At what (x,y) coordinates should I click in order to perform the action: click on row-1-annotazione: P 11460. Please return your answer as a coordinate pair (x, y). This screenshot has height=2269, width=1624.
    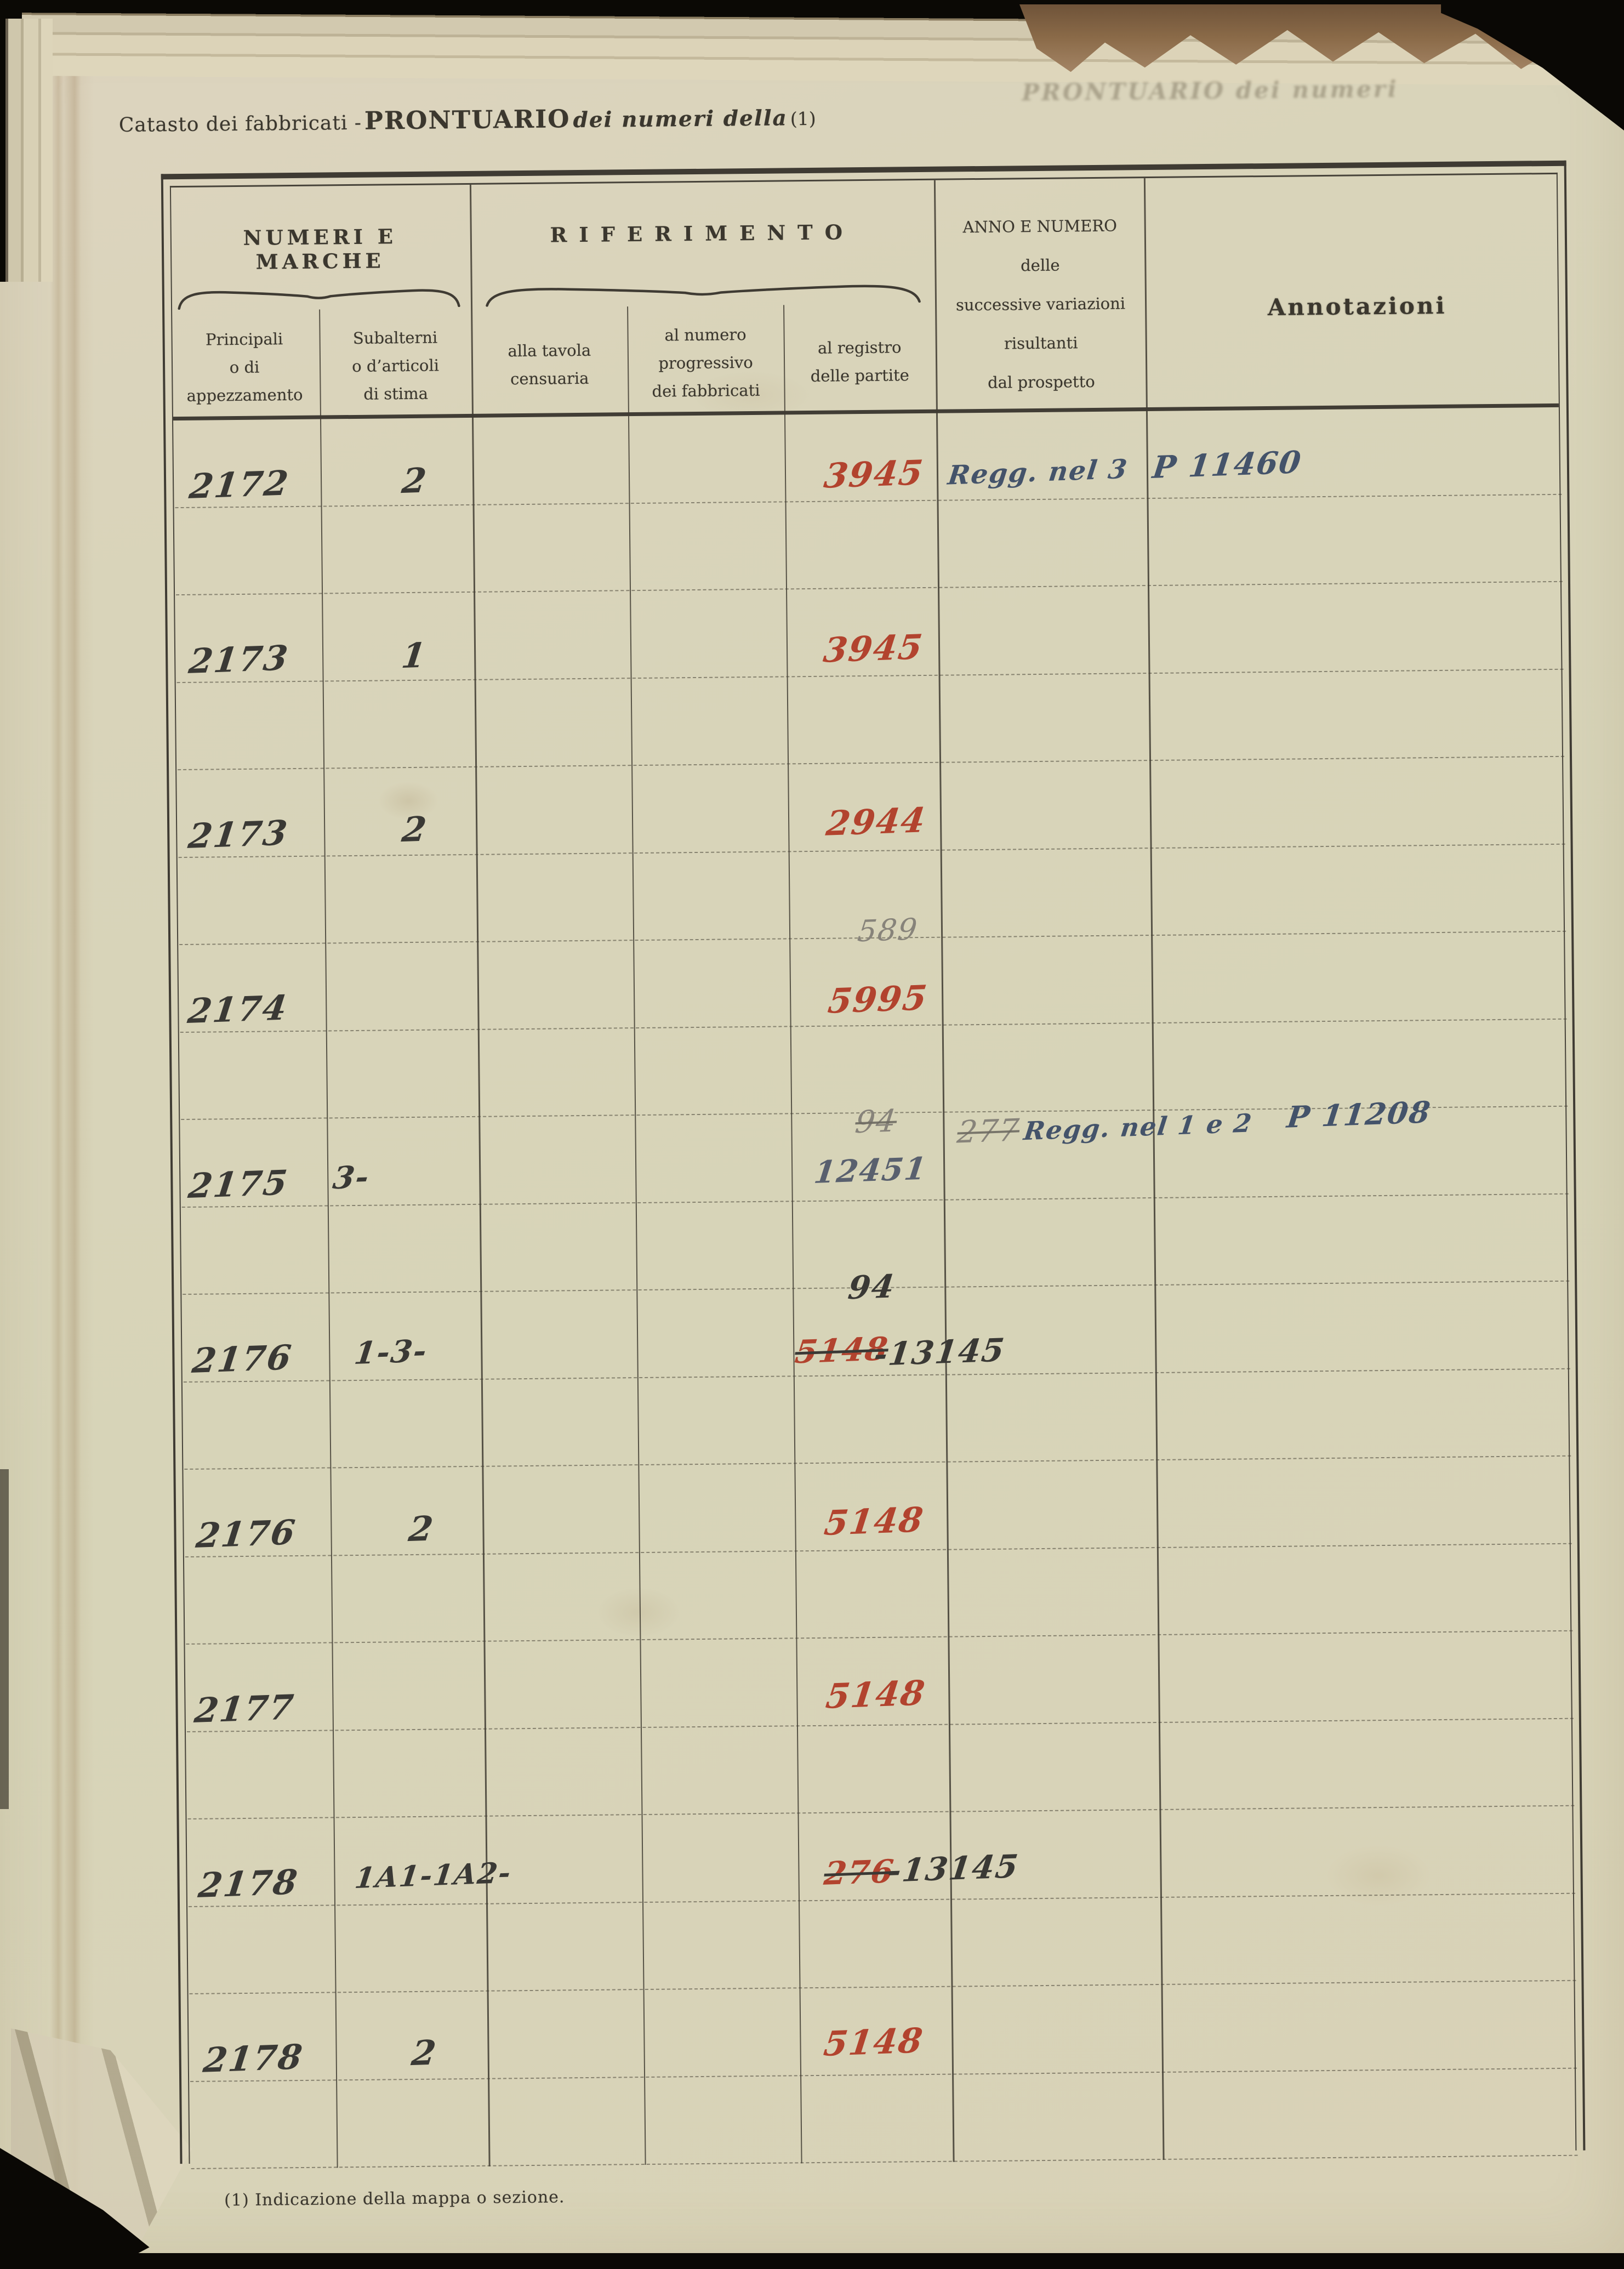
    Looking at the image, I should click on (1227, 465).